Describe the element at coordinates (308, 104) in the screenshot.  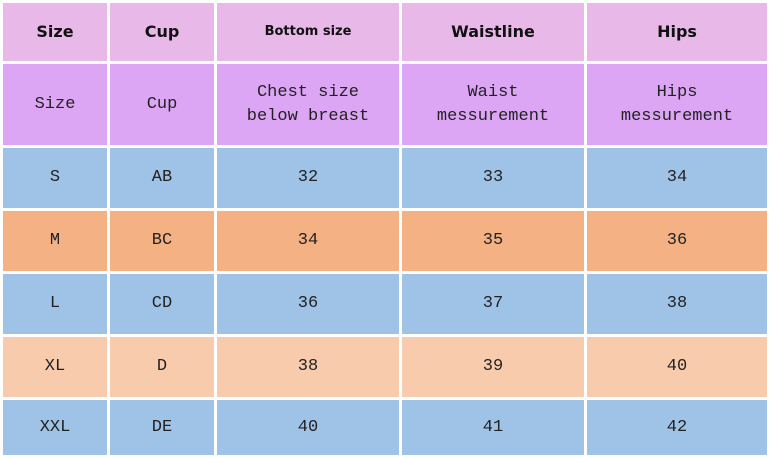
I see `subheader-cell: Chest size below breast` at that location.